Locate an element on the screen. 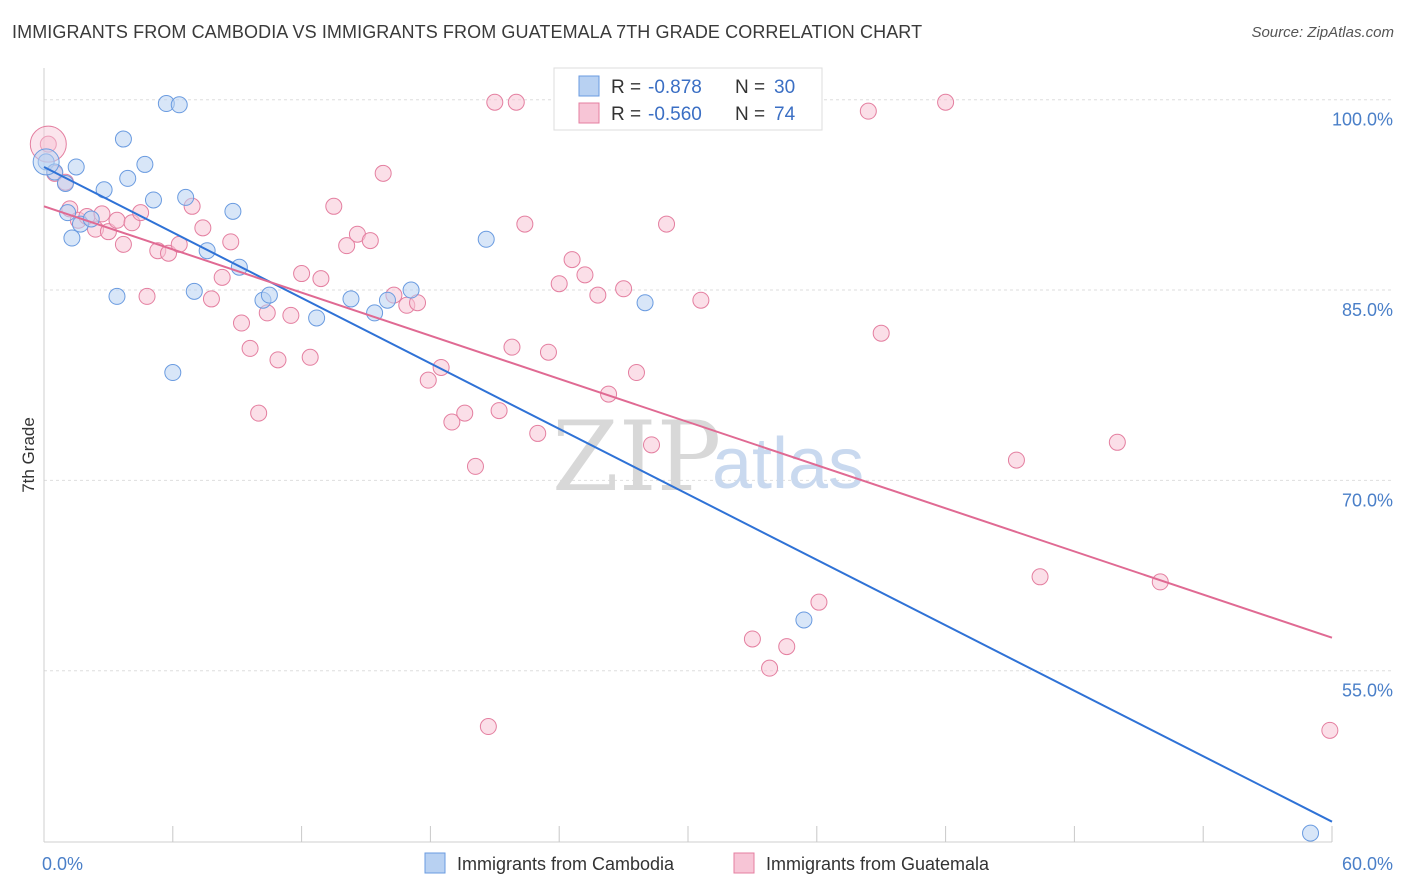 This screenshot has width=1406, height=892. y-tick-label: 100.0% is located at coordinates (1362, 120).